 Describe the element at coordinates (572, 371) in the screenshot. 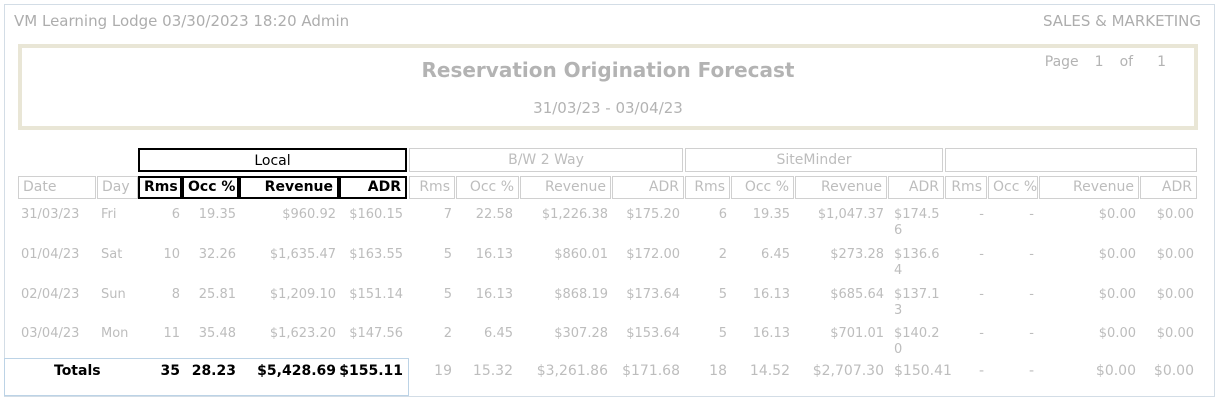

I see `total-revenue: $3,261.86` at that location.